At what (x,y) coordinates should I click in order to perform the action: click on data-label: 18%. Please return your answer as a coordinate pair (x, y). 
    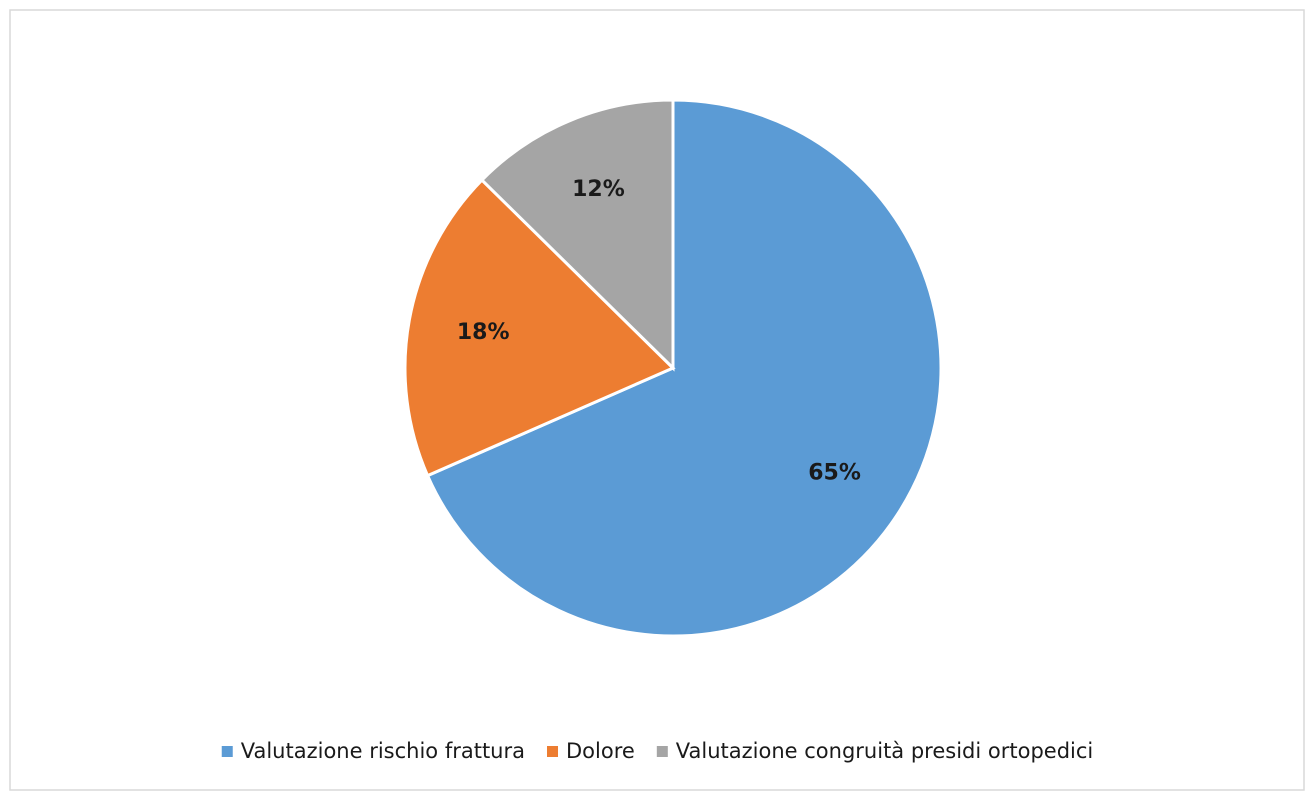
    Looking at the image, I should click on (483, 332).